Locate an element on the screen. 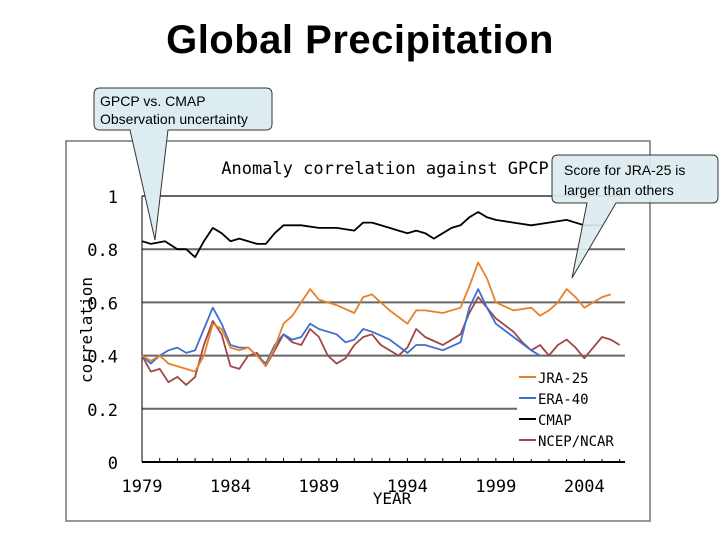 The image size is (720, 540). callout-line: GPCP vs. CMAP is located at coordinates (153, 101).